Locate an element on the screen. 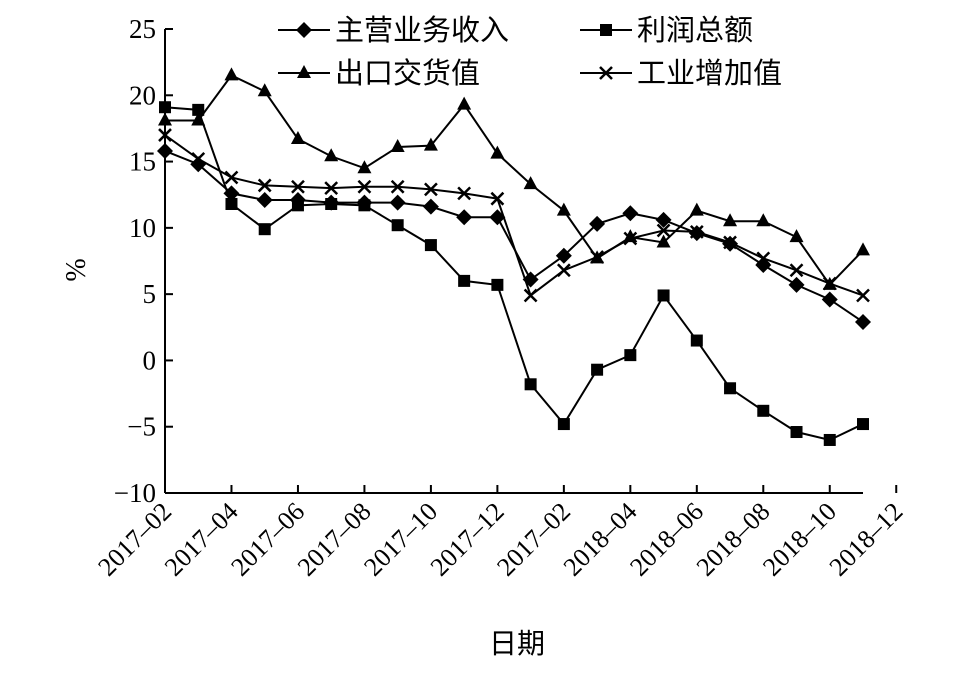 The width and height of the screenshot is (958, 698). x-tick-label: 2017–04 is located at coordinates (201, 539).